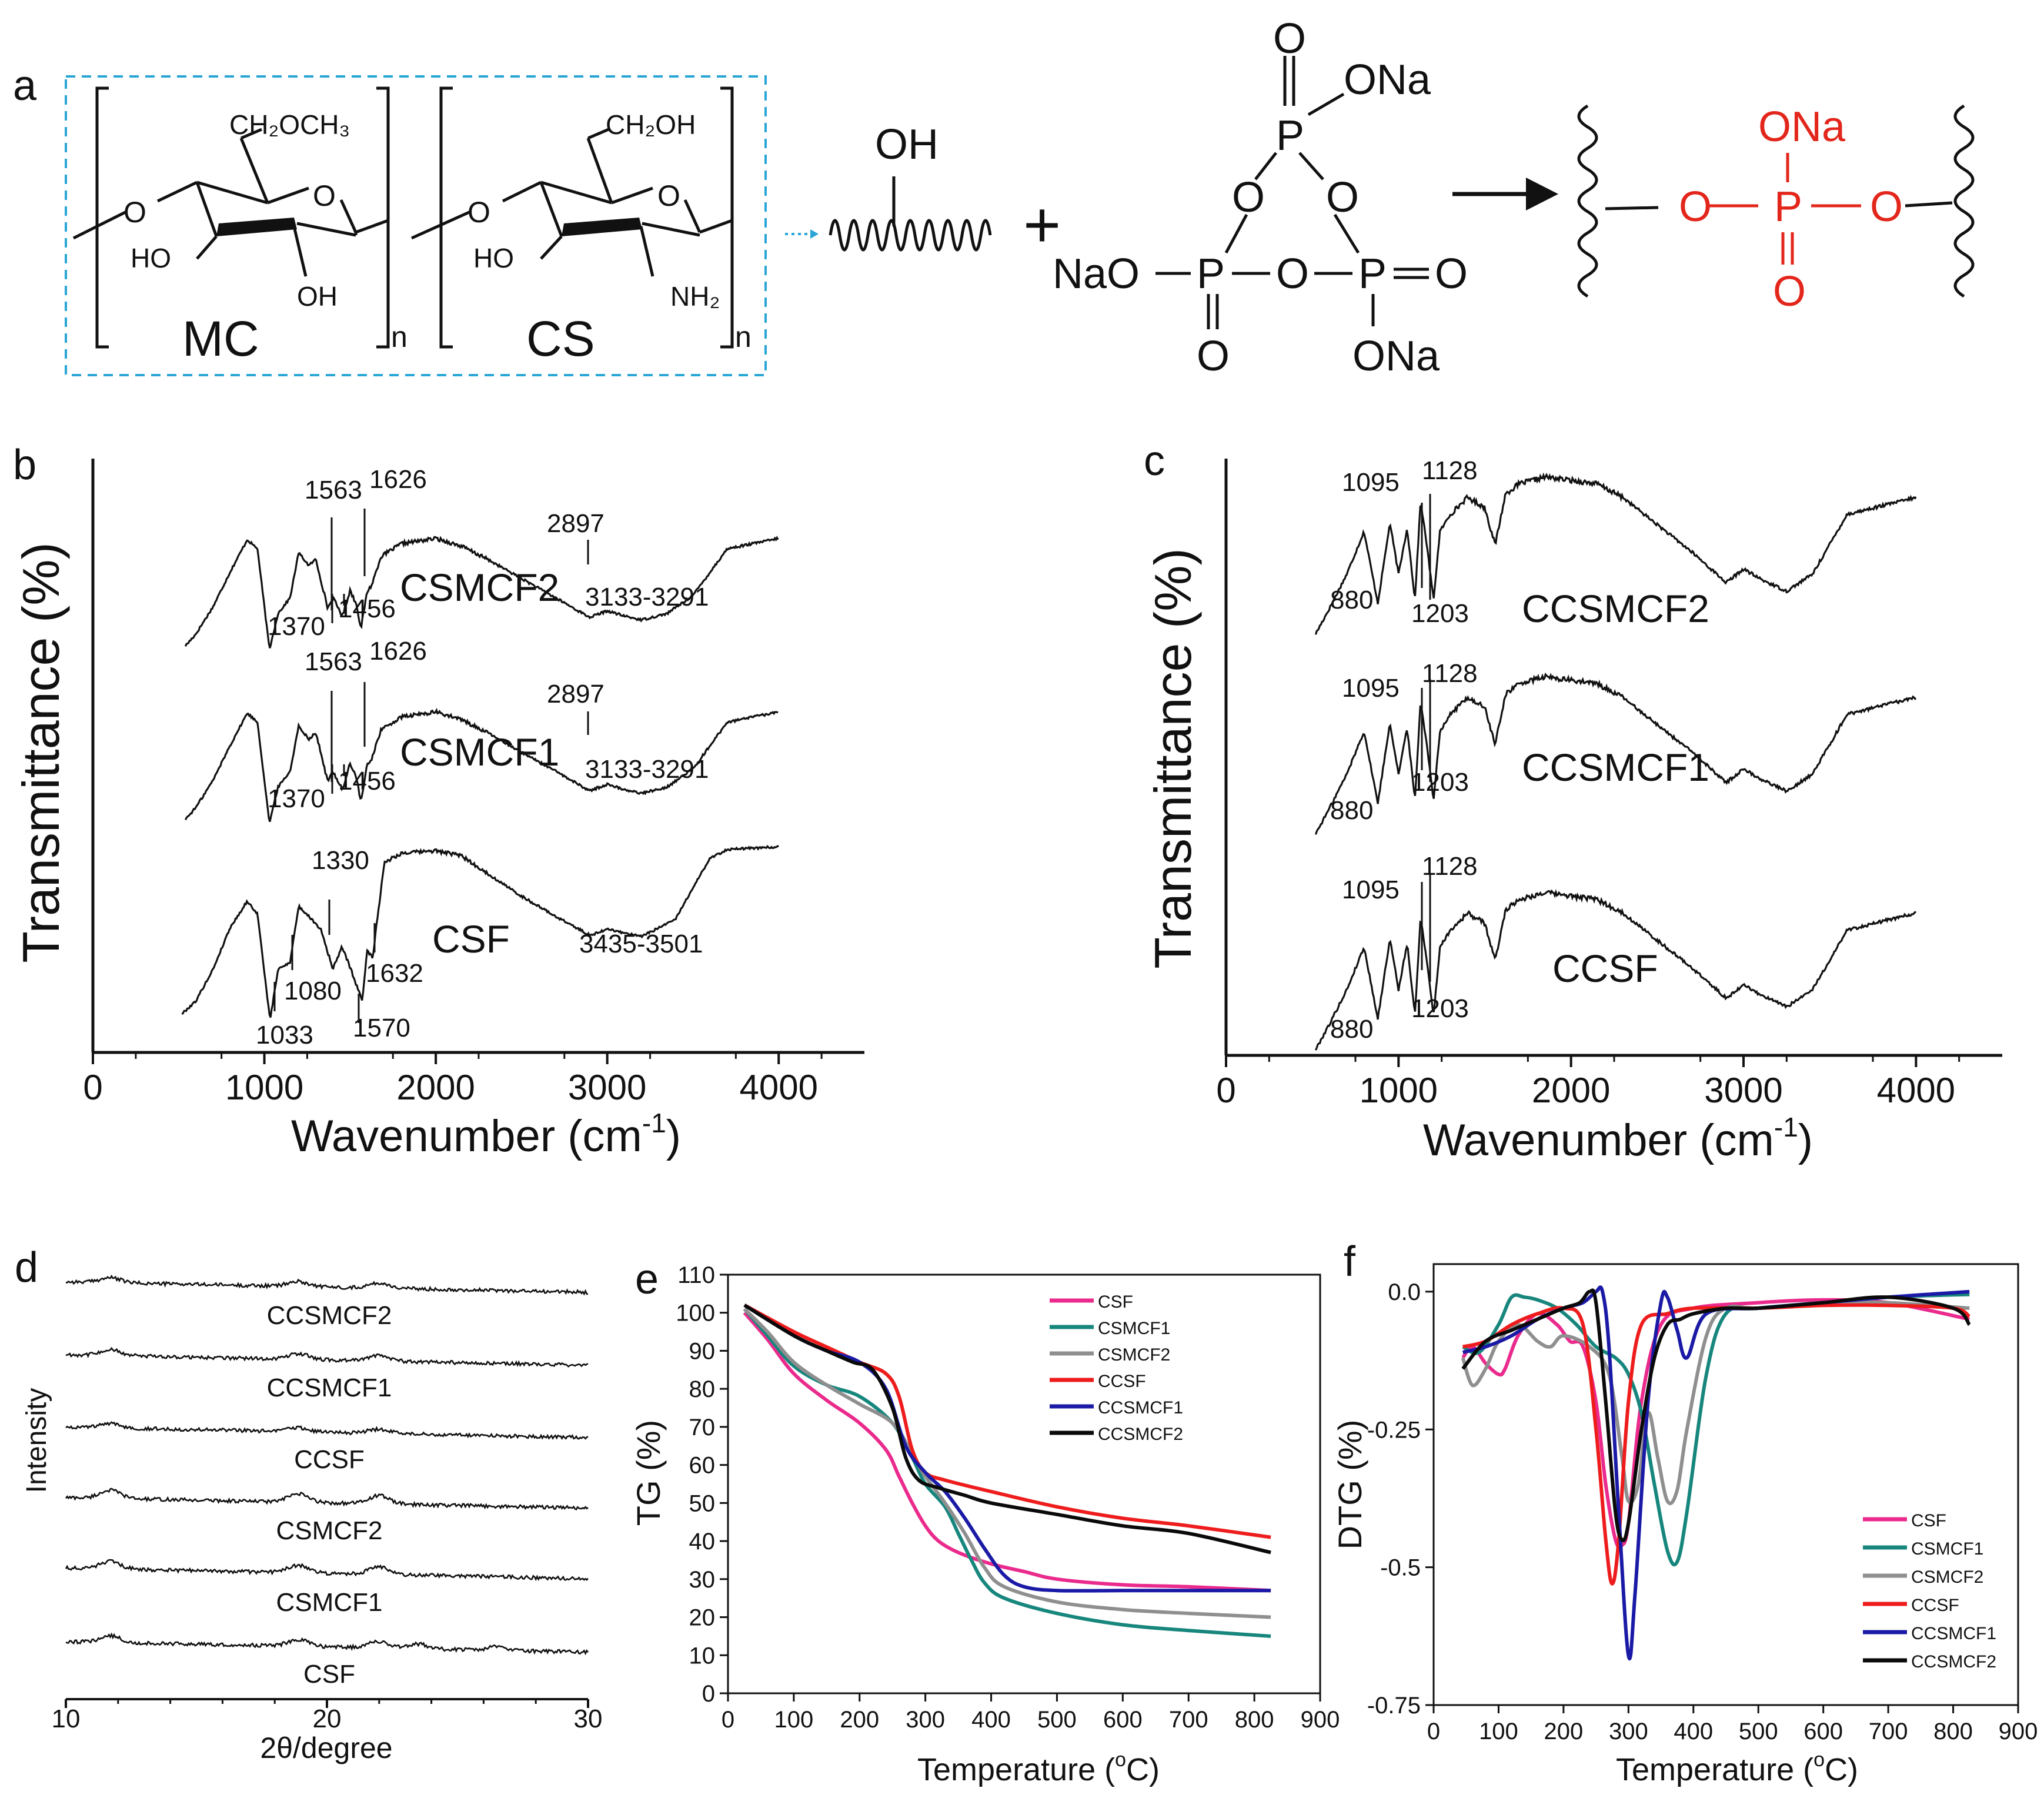  I want to click on b-label-csmcf1: CSMCF1, so click(480, 752).